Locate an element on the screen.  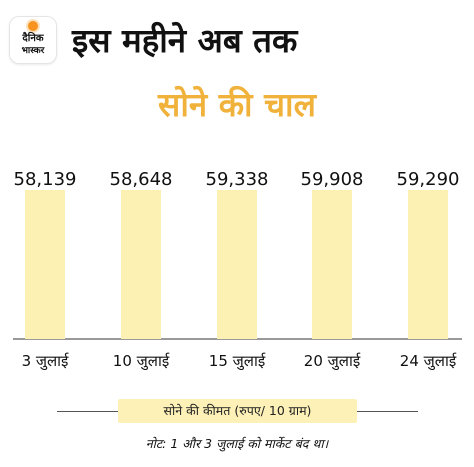
value-label-4: 59,290 is located at coordinates (428, 179).